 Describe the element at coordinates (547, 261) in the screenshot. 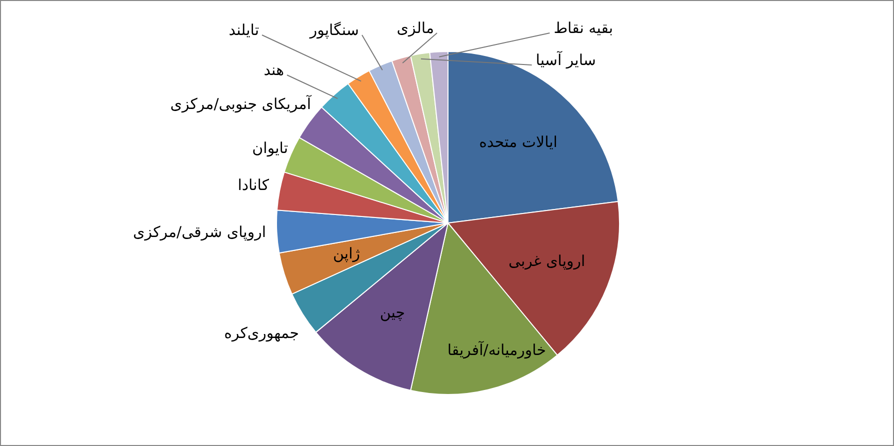

I see `slice-label: اروپای غربی` at that location.